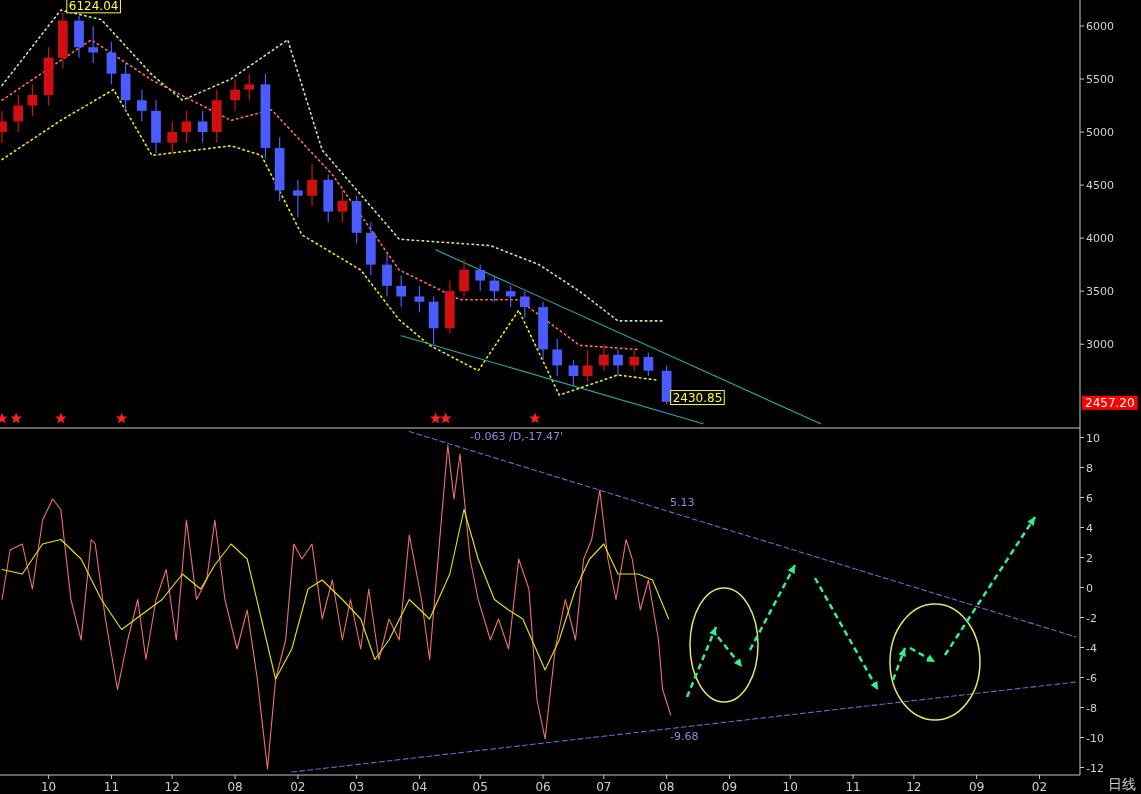 This screenshot has width=1141, height=794. What do you see at coordinates (1100, 239) in the screenshot?
I see `y-tick-label: 4000` at bounding box center [1100, 239].